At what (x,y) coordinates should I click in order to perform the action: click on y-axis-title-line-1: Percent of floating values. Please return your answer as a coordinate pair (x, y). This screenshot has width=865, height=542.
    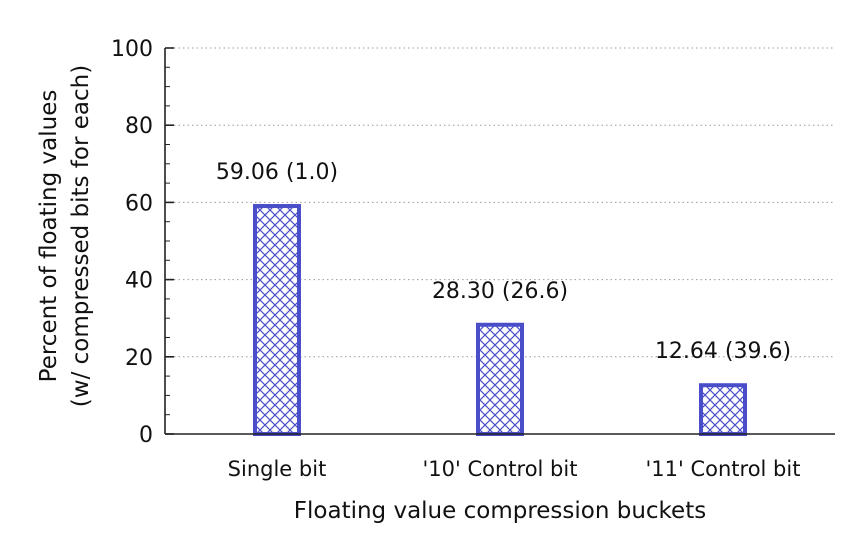
    Looking at the image, I should click on (49, 236).